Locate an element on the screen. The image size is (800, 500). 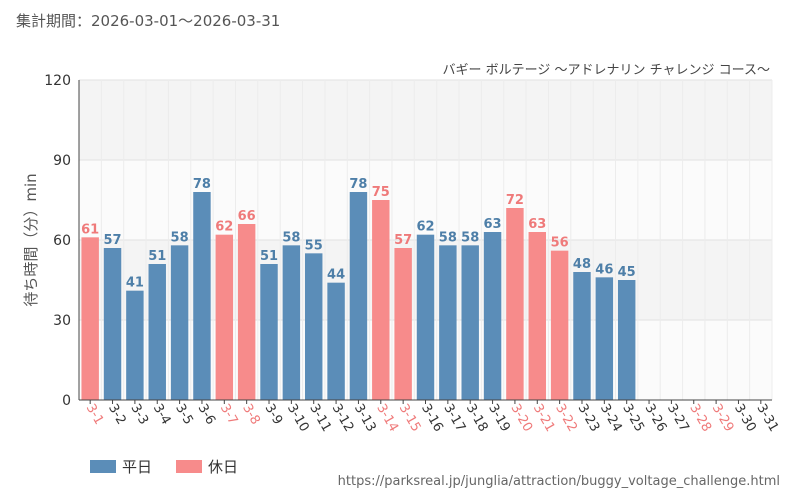
chart-band is located at coordinates (425, 120).